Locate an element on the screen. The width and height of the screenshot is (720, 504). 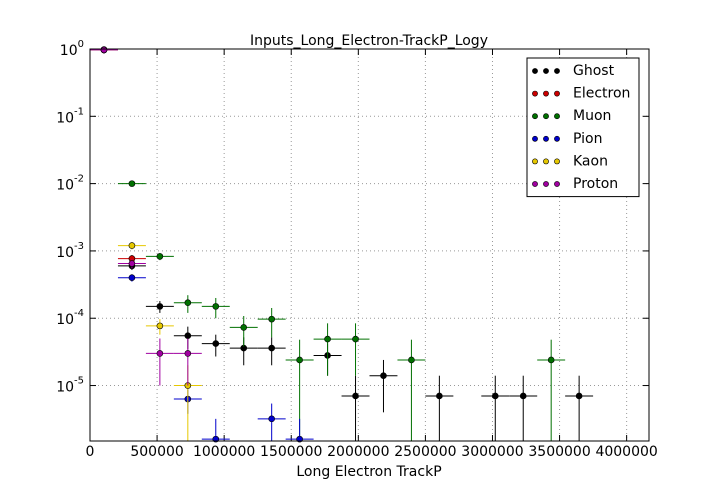
y-tick-label: 10⁻² is located at coordinates (70, 184).